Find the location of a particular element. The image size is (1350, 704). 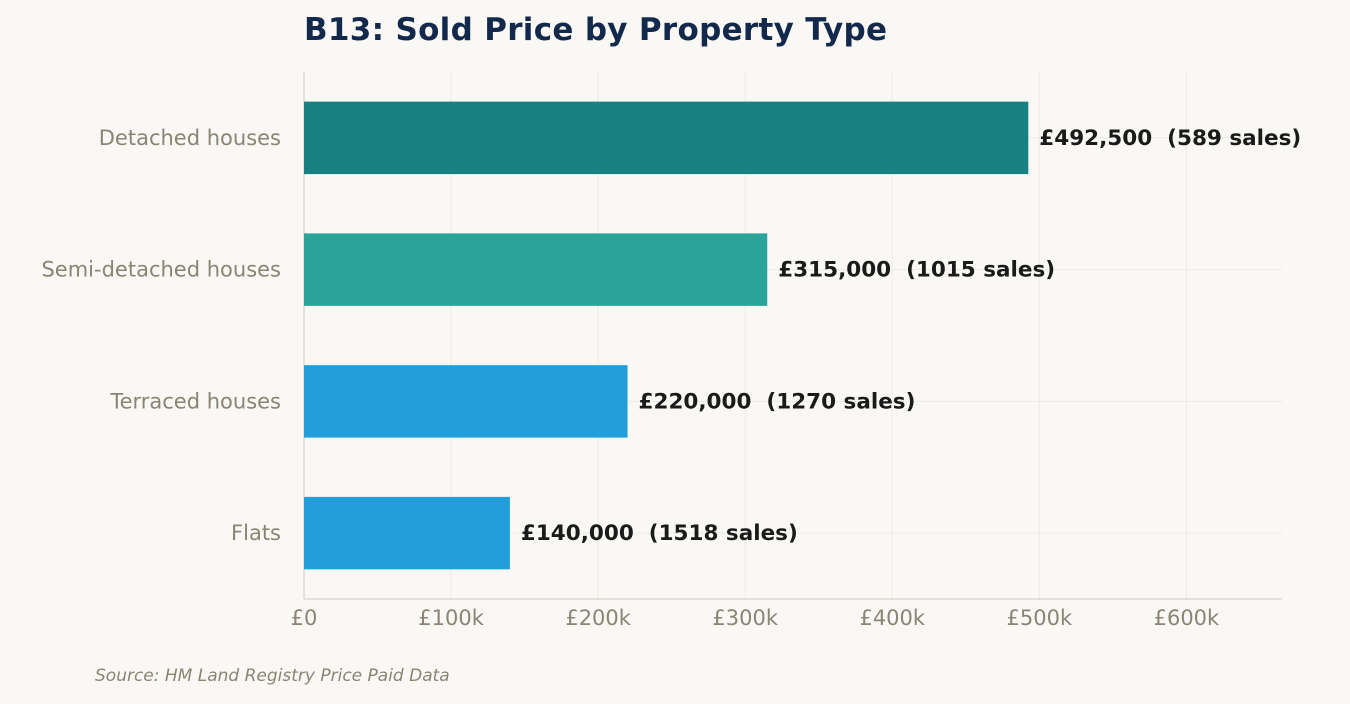

data-label: £220,000 (1270 sales) is located at coordinates (777, 401).